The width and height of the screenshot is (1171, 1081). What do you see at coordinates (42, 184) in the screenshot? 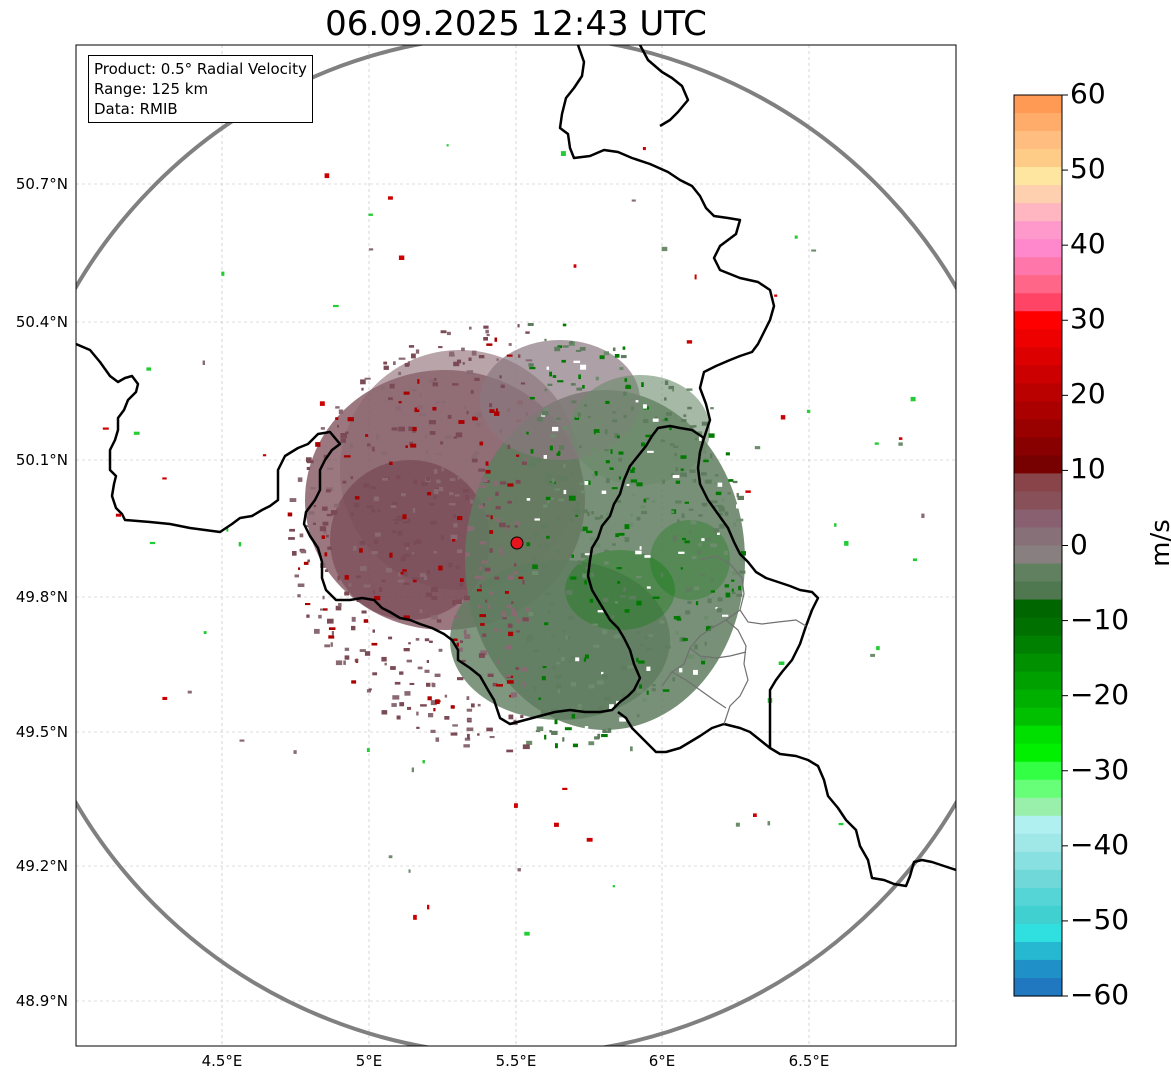
I see `lat-tick-label: 50.7°N` at bounding box center [42, 184].